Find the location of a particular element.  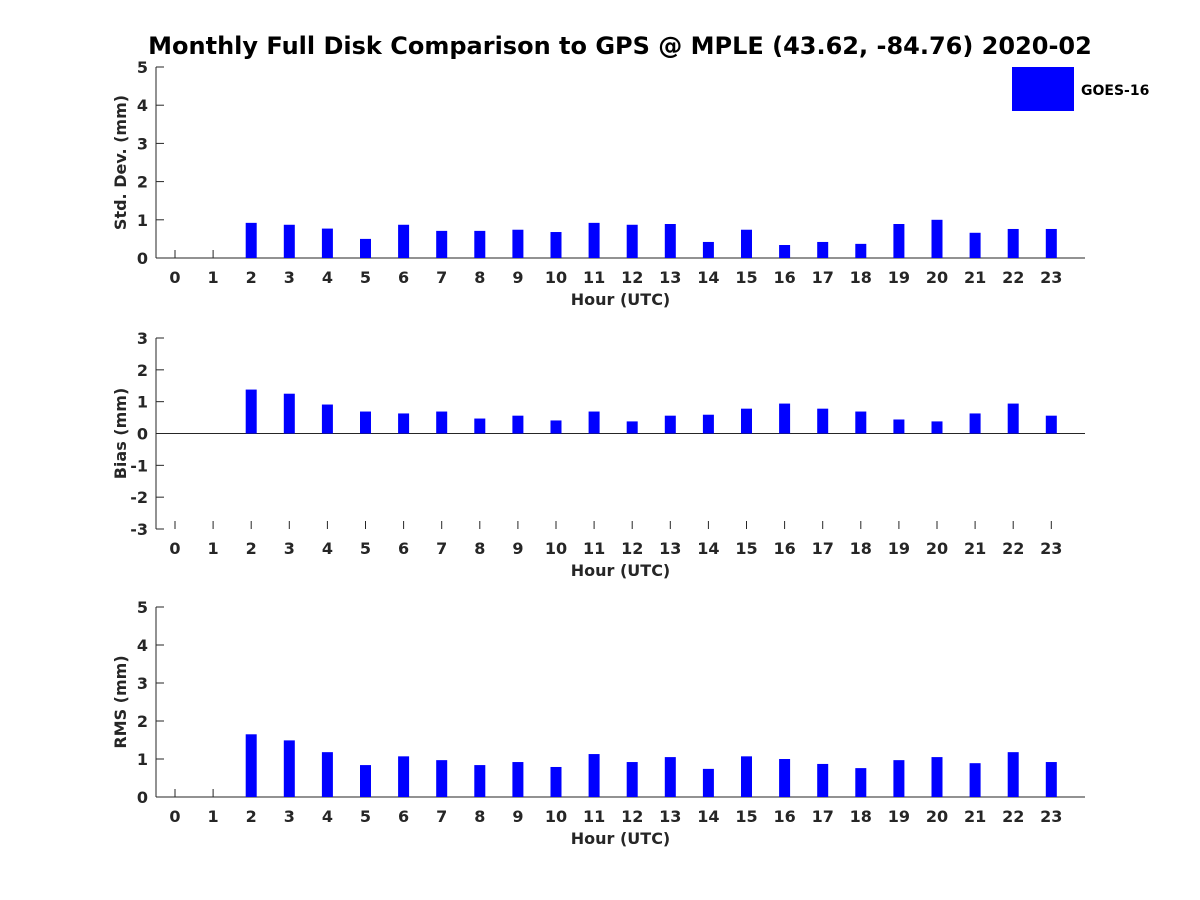

legend: GOES-16 is located at coordinates (1080, 89).